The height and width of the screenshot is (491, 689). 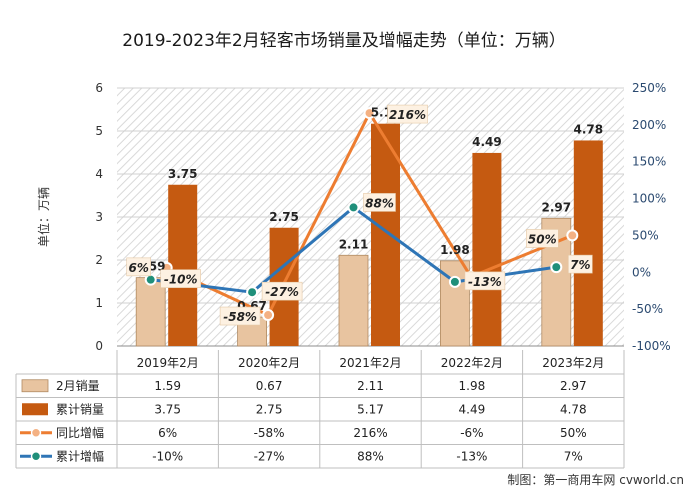 What do you see at coordinates (78, 386) in the screenshot?
I see `legend-label: 2月销量` at bounding box center [78, 386].